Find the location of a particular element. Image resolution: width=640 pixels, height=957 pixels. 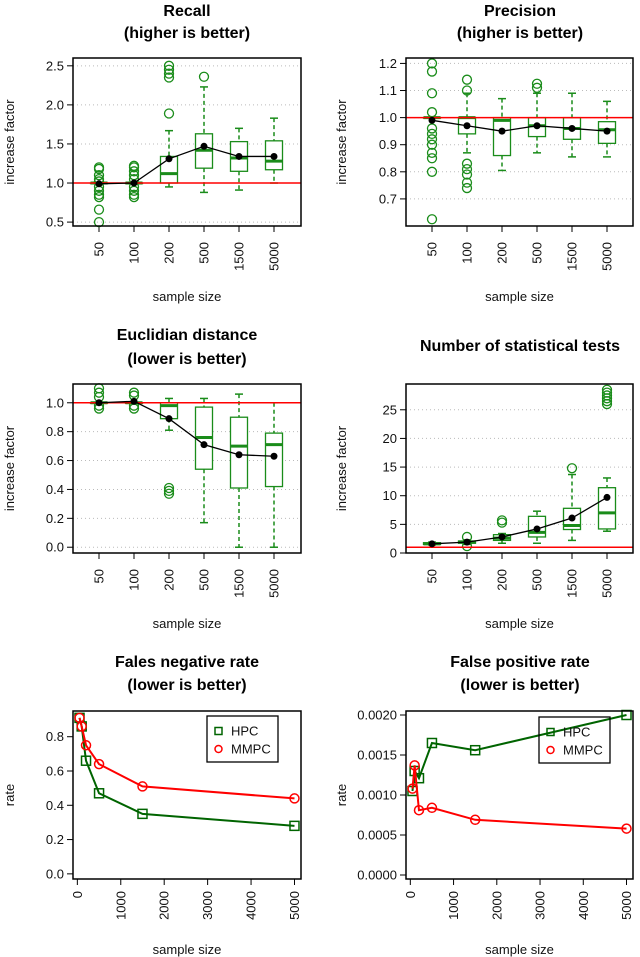

chart-title: Precision is located at coordinates (520, 11).